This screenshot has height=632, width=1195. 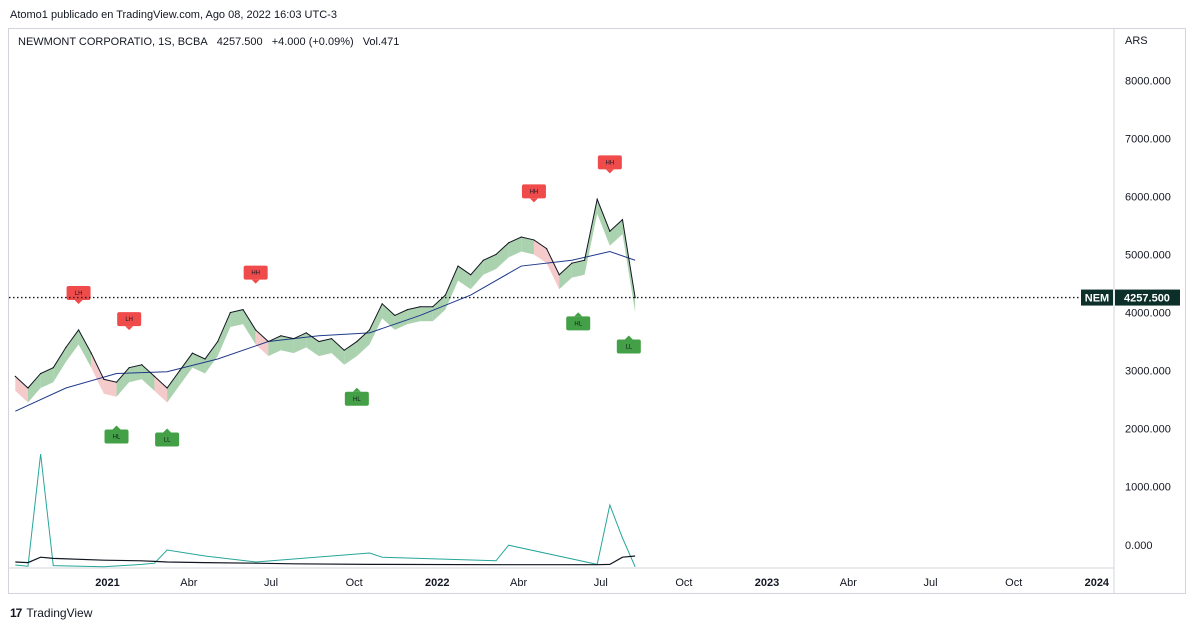 I want to click on pivot-text: LL, so click(x=628, y=348).